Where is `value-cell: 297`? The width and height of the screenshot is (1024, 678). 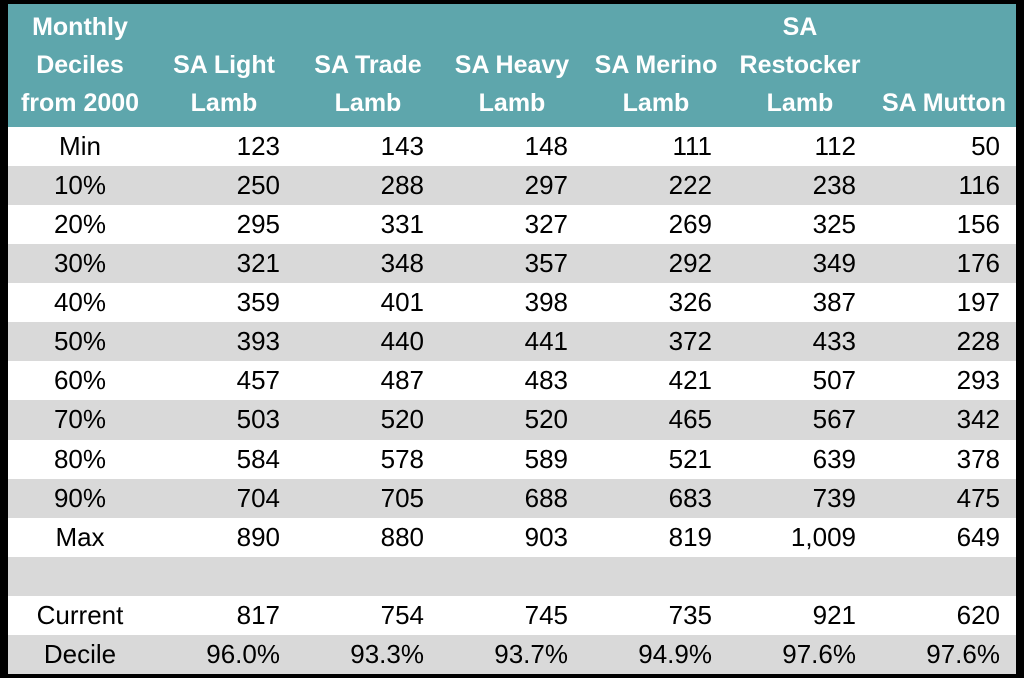
value-cell: 297 is located at coordinates (512, 186).